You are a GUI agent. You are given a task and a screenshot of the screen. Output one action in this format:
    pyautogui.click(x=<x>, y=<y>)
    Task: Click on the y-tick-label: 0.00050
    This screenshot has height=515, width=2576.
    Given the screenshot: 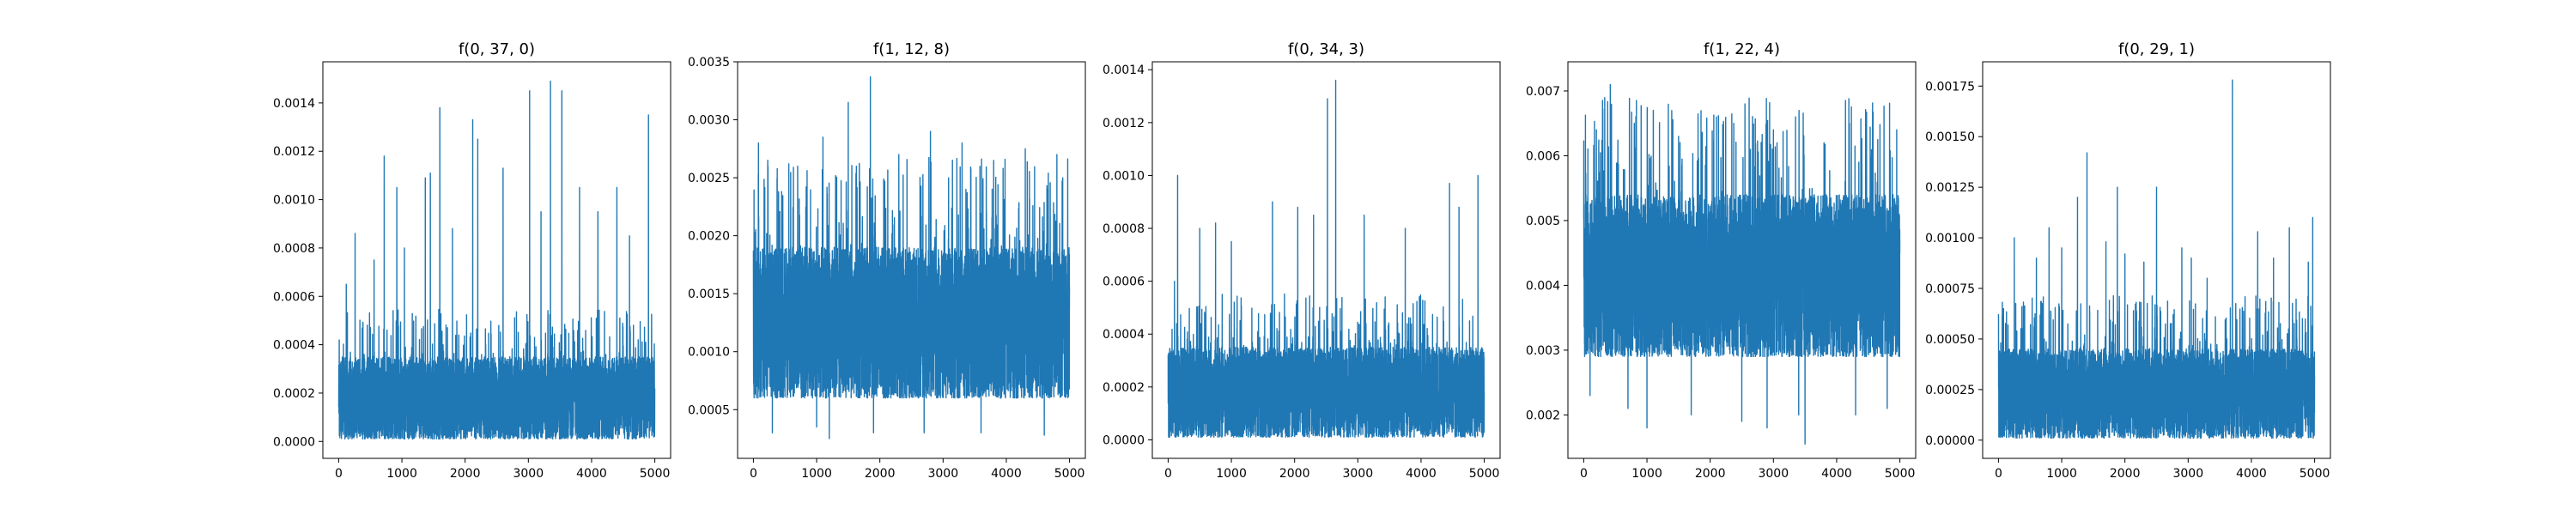 What is the action you would take?
    pyautogui.click(x=1950, y=340)
    